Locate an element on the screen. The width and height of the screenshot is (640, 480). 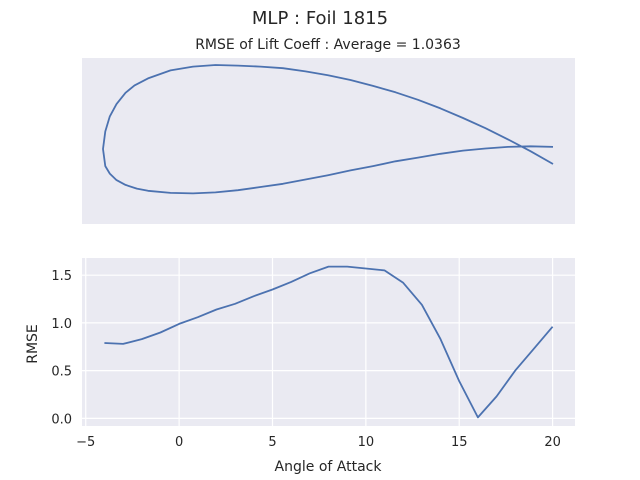
x-tick-label: 0 is located at coordinates (179, 442).